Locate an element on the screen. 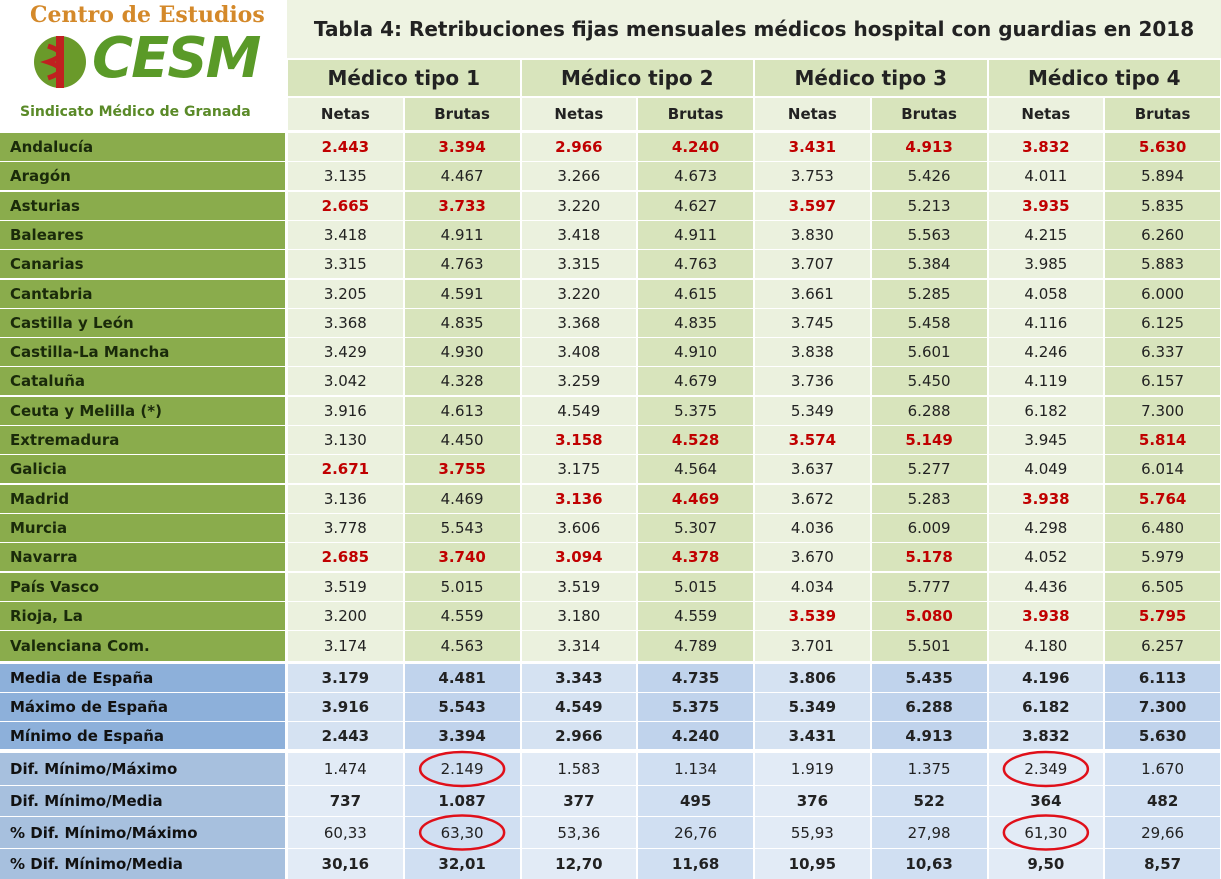 Image resolution: width=1221 pixels, height=879 pixels. row-label: Baleares is located at coordinates (142, 234).